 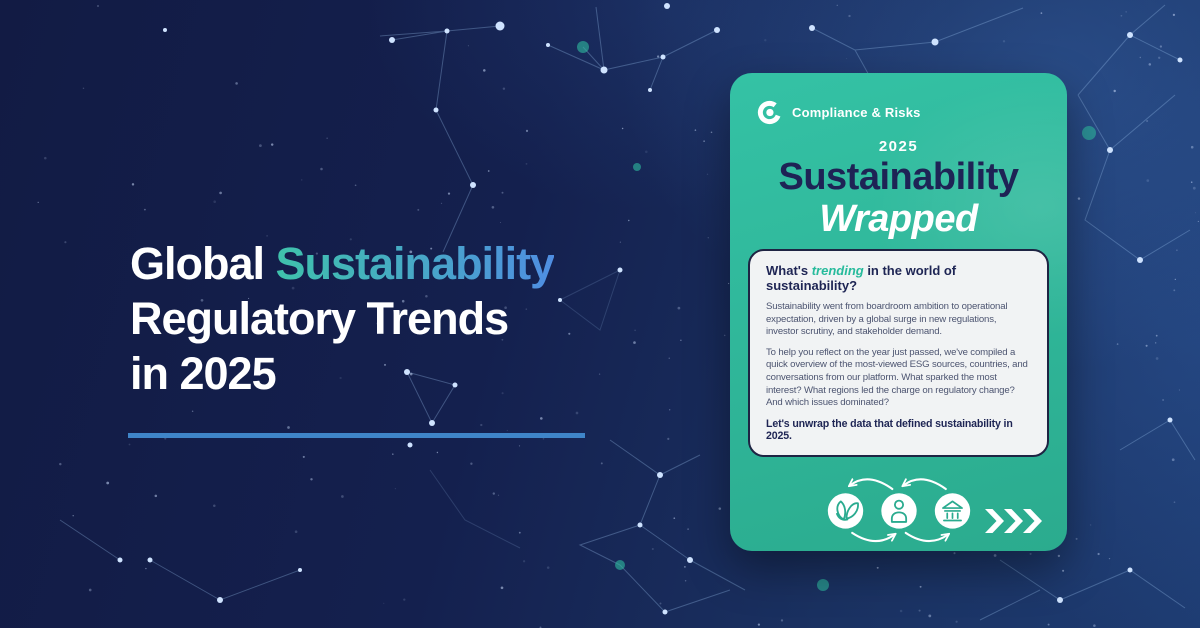 What do you see at coordinates (789, 270) in the screenshot?
I see `panel-heading-prefix: What's` at bounding box center [789, 270].